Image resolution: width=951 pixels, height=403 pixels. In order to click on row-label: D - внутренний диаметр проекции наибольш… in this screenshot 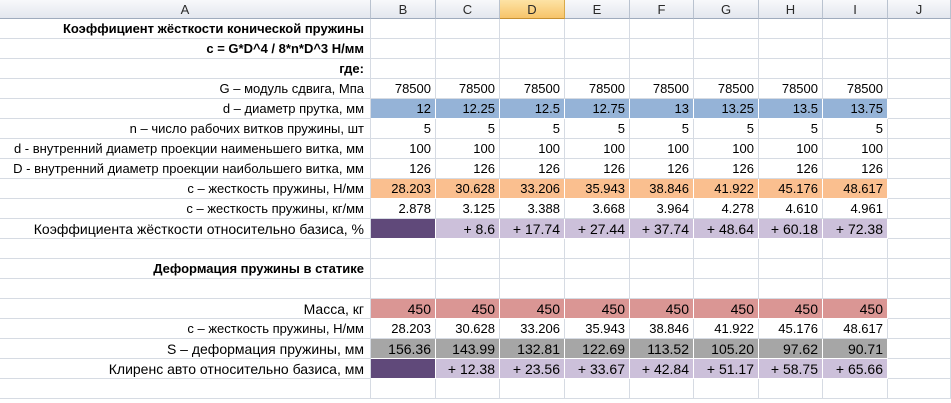, I will do `click(185, 169)`.